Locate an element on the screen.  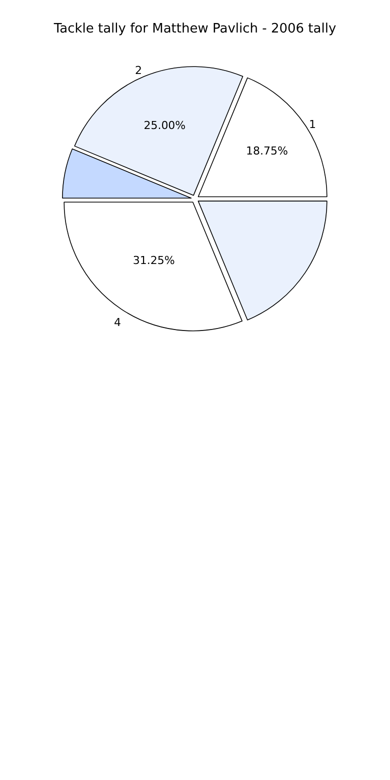
slice-label: 1 is located at coordinates (312, 124).